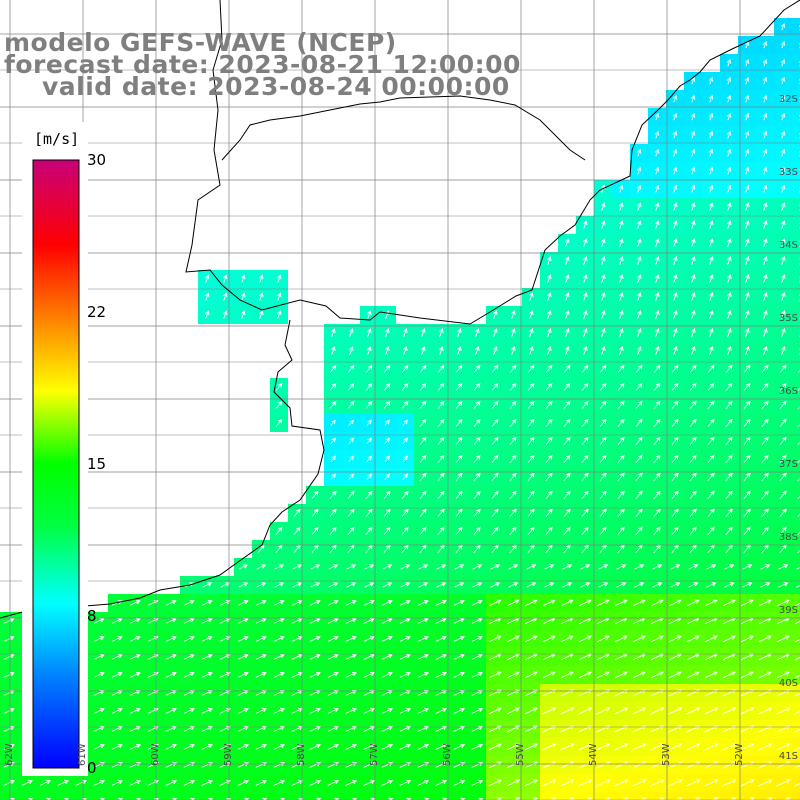 The image size is (800, 800). Describe the element at coordinates (788, 683) in the screenshot. I see `latitude-label: 40S` at that location.